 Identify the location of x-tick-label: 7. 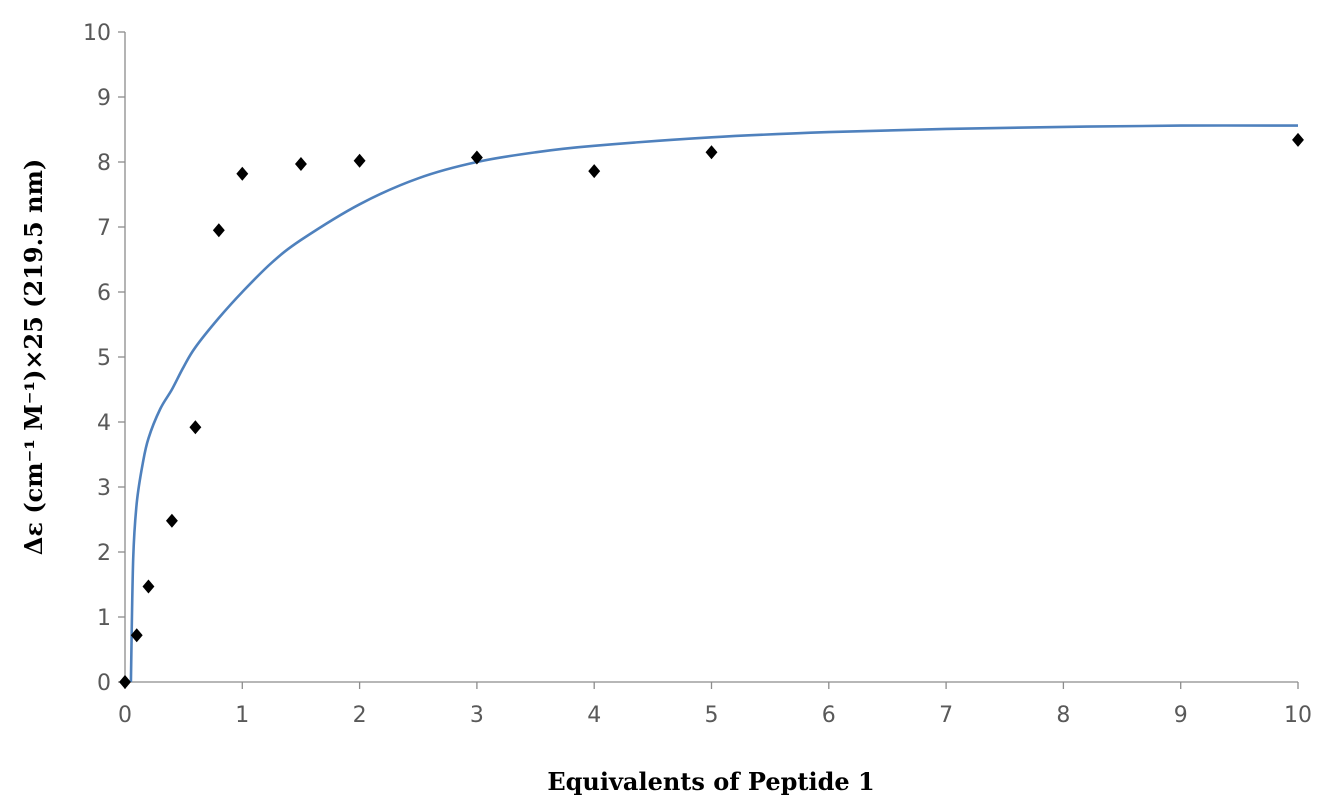
(946, 715).